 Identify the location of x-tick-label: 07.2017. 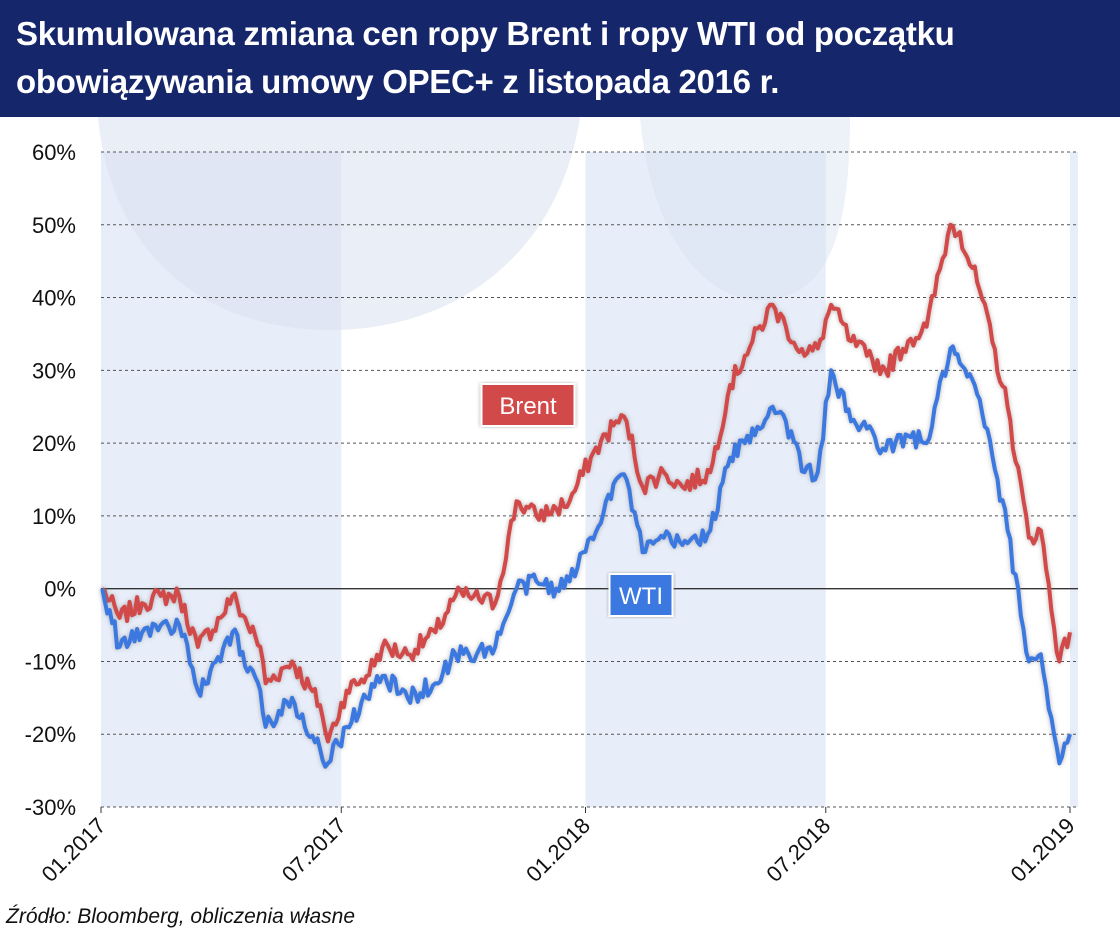
(314, 850).